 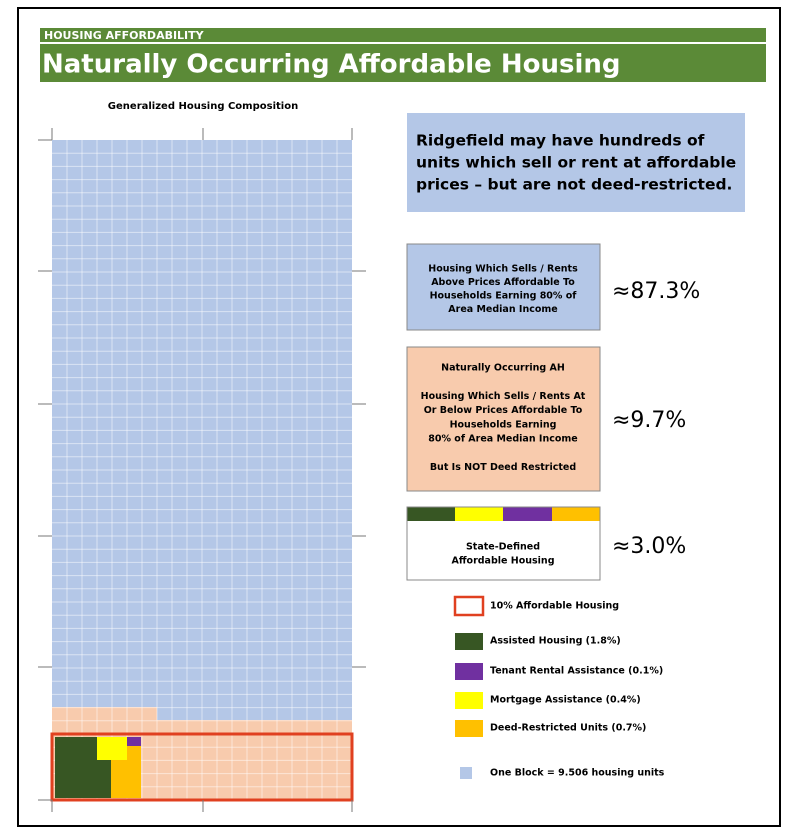 I want to click on tenant, so click(x=134, y=741).